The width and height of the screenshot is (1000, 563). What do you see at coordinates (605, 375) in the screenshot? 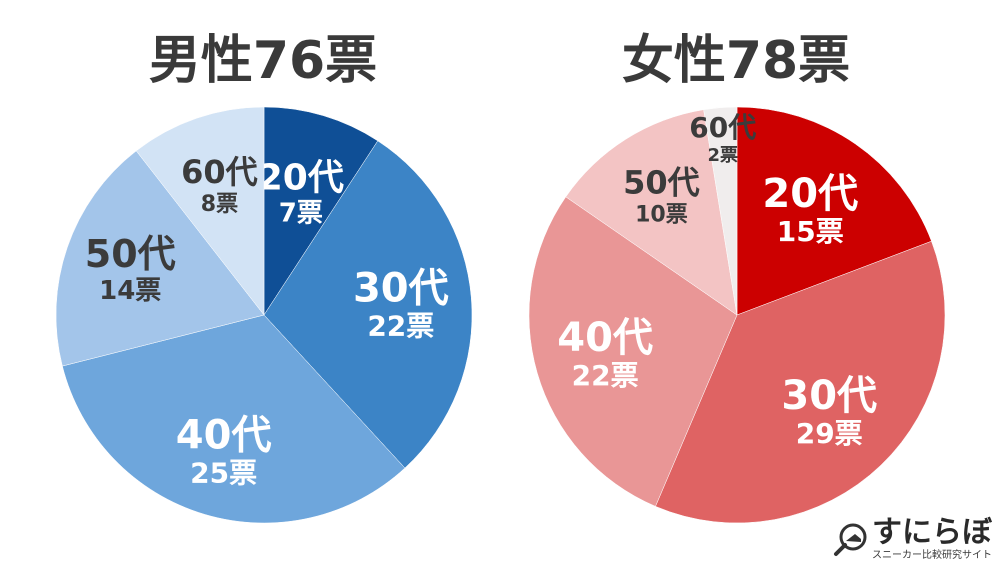
I see `female-slice-2-votes: 22票` at bounding box center [605, 375].